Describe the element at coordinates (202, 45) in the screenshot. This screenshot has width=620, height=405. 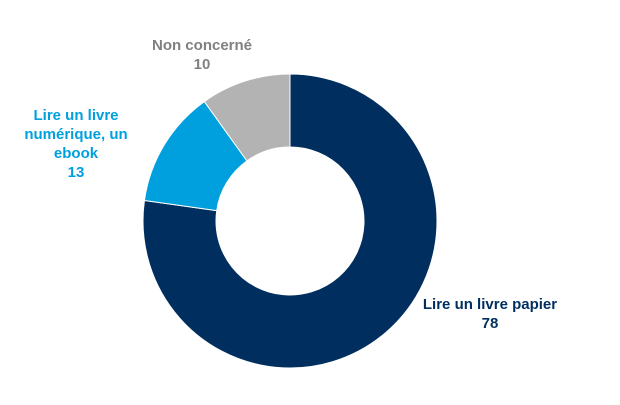
I see `slice-label-not-concerned-line-1: Non concerné` at that location.